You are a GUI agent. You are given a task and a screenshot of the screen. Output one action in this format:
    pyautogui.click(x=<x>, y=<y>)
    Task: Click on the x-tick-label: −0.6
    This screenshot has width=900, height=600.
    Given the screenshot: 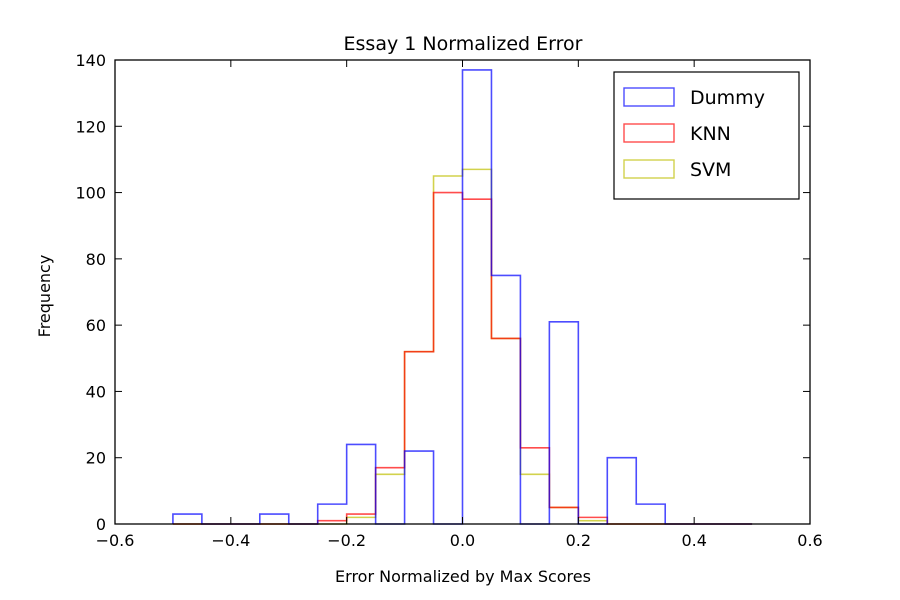 What is the action you would take?
    pyautogui.click(x=115, y=540)
    